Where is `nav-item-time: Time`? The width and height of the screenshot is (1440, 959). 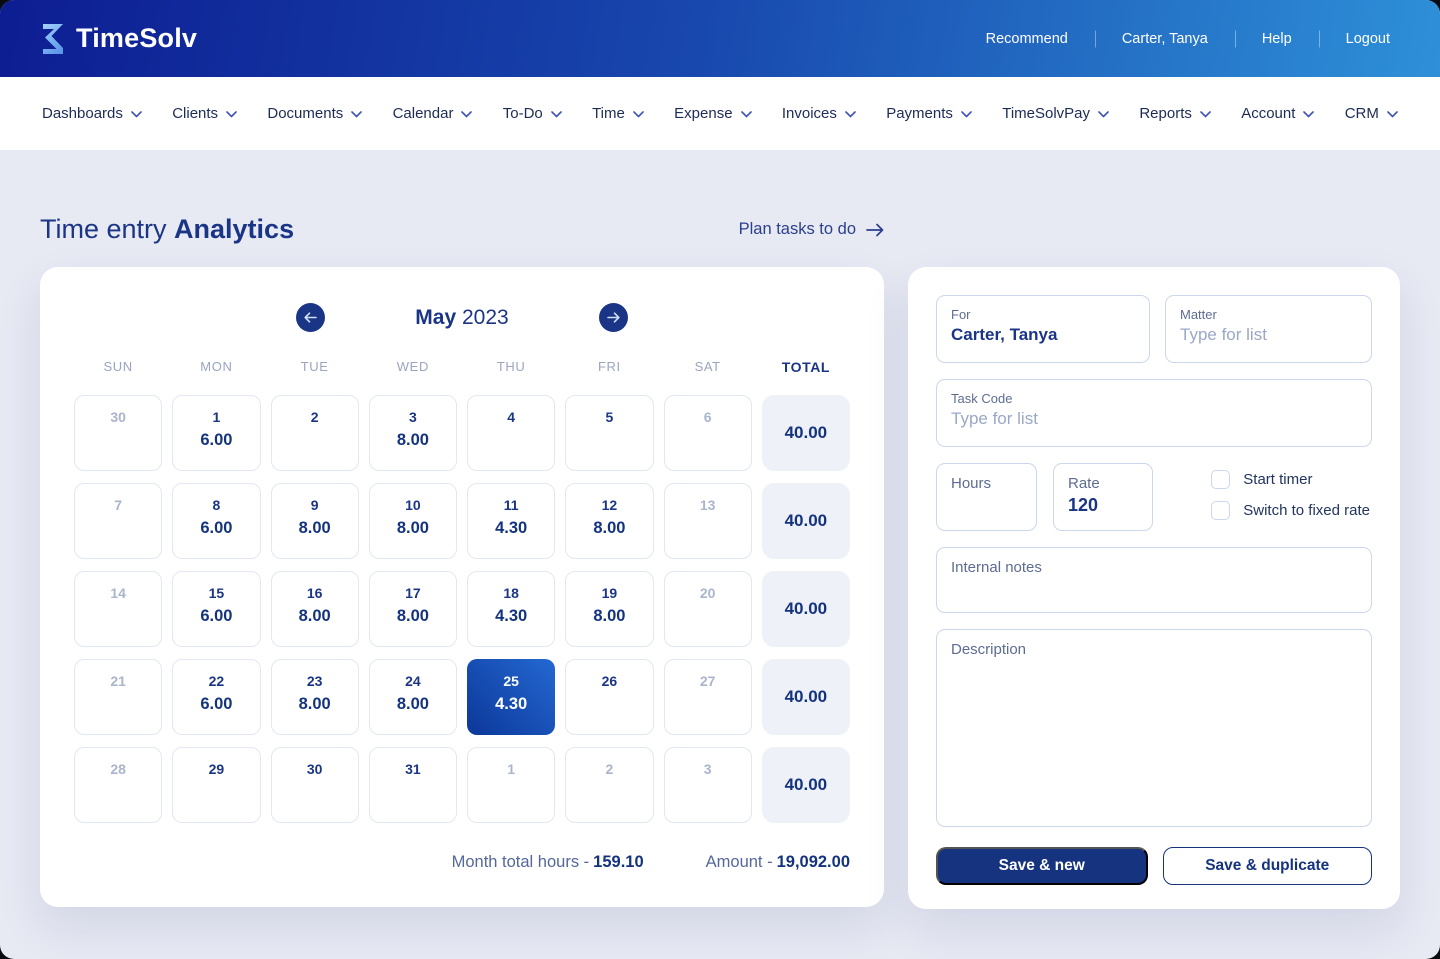 nav-item-time: Time is located at coordinates (618, 113).